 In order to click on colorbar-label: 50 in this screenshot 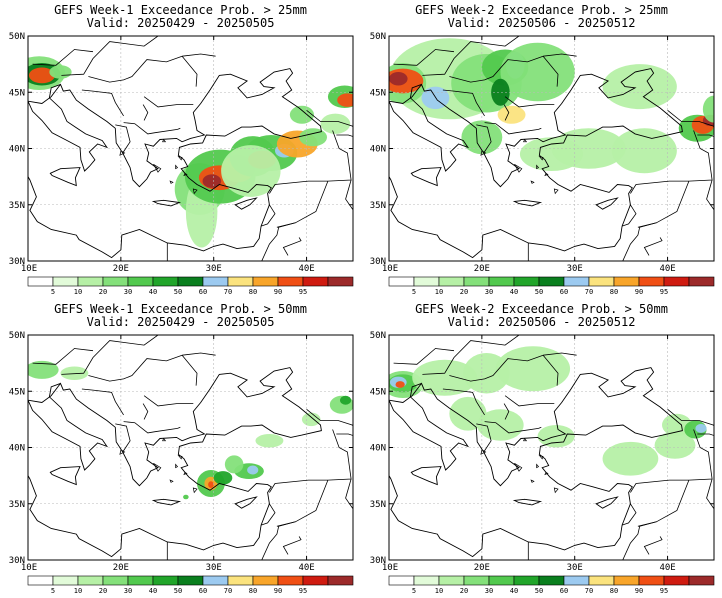, I will do `click(539, 591)`.